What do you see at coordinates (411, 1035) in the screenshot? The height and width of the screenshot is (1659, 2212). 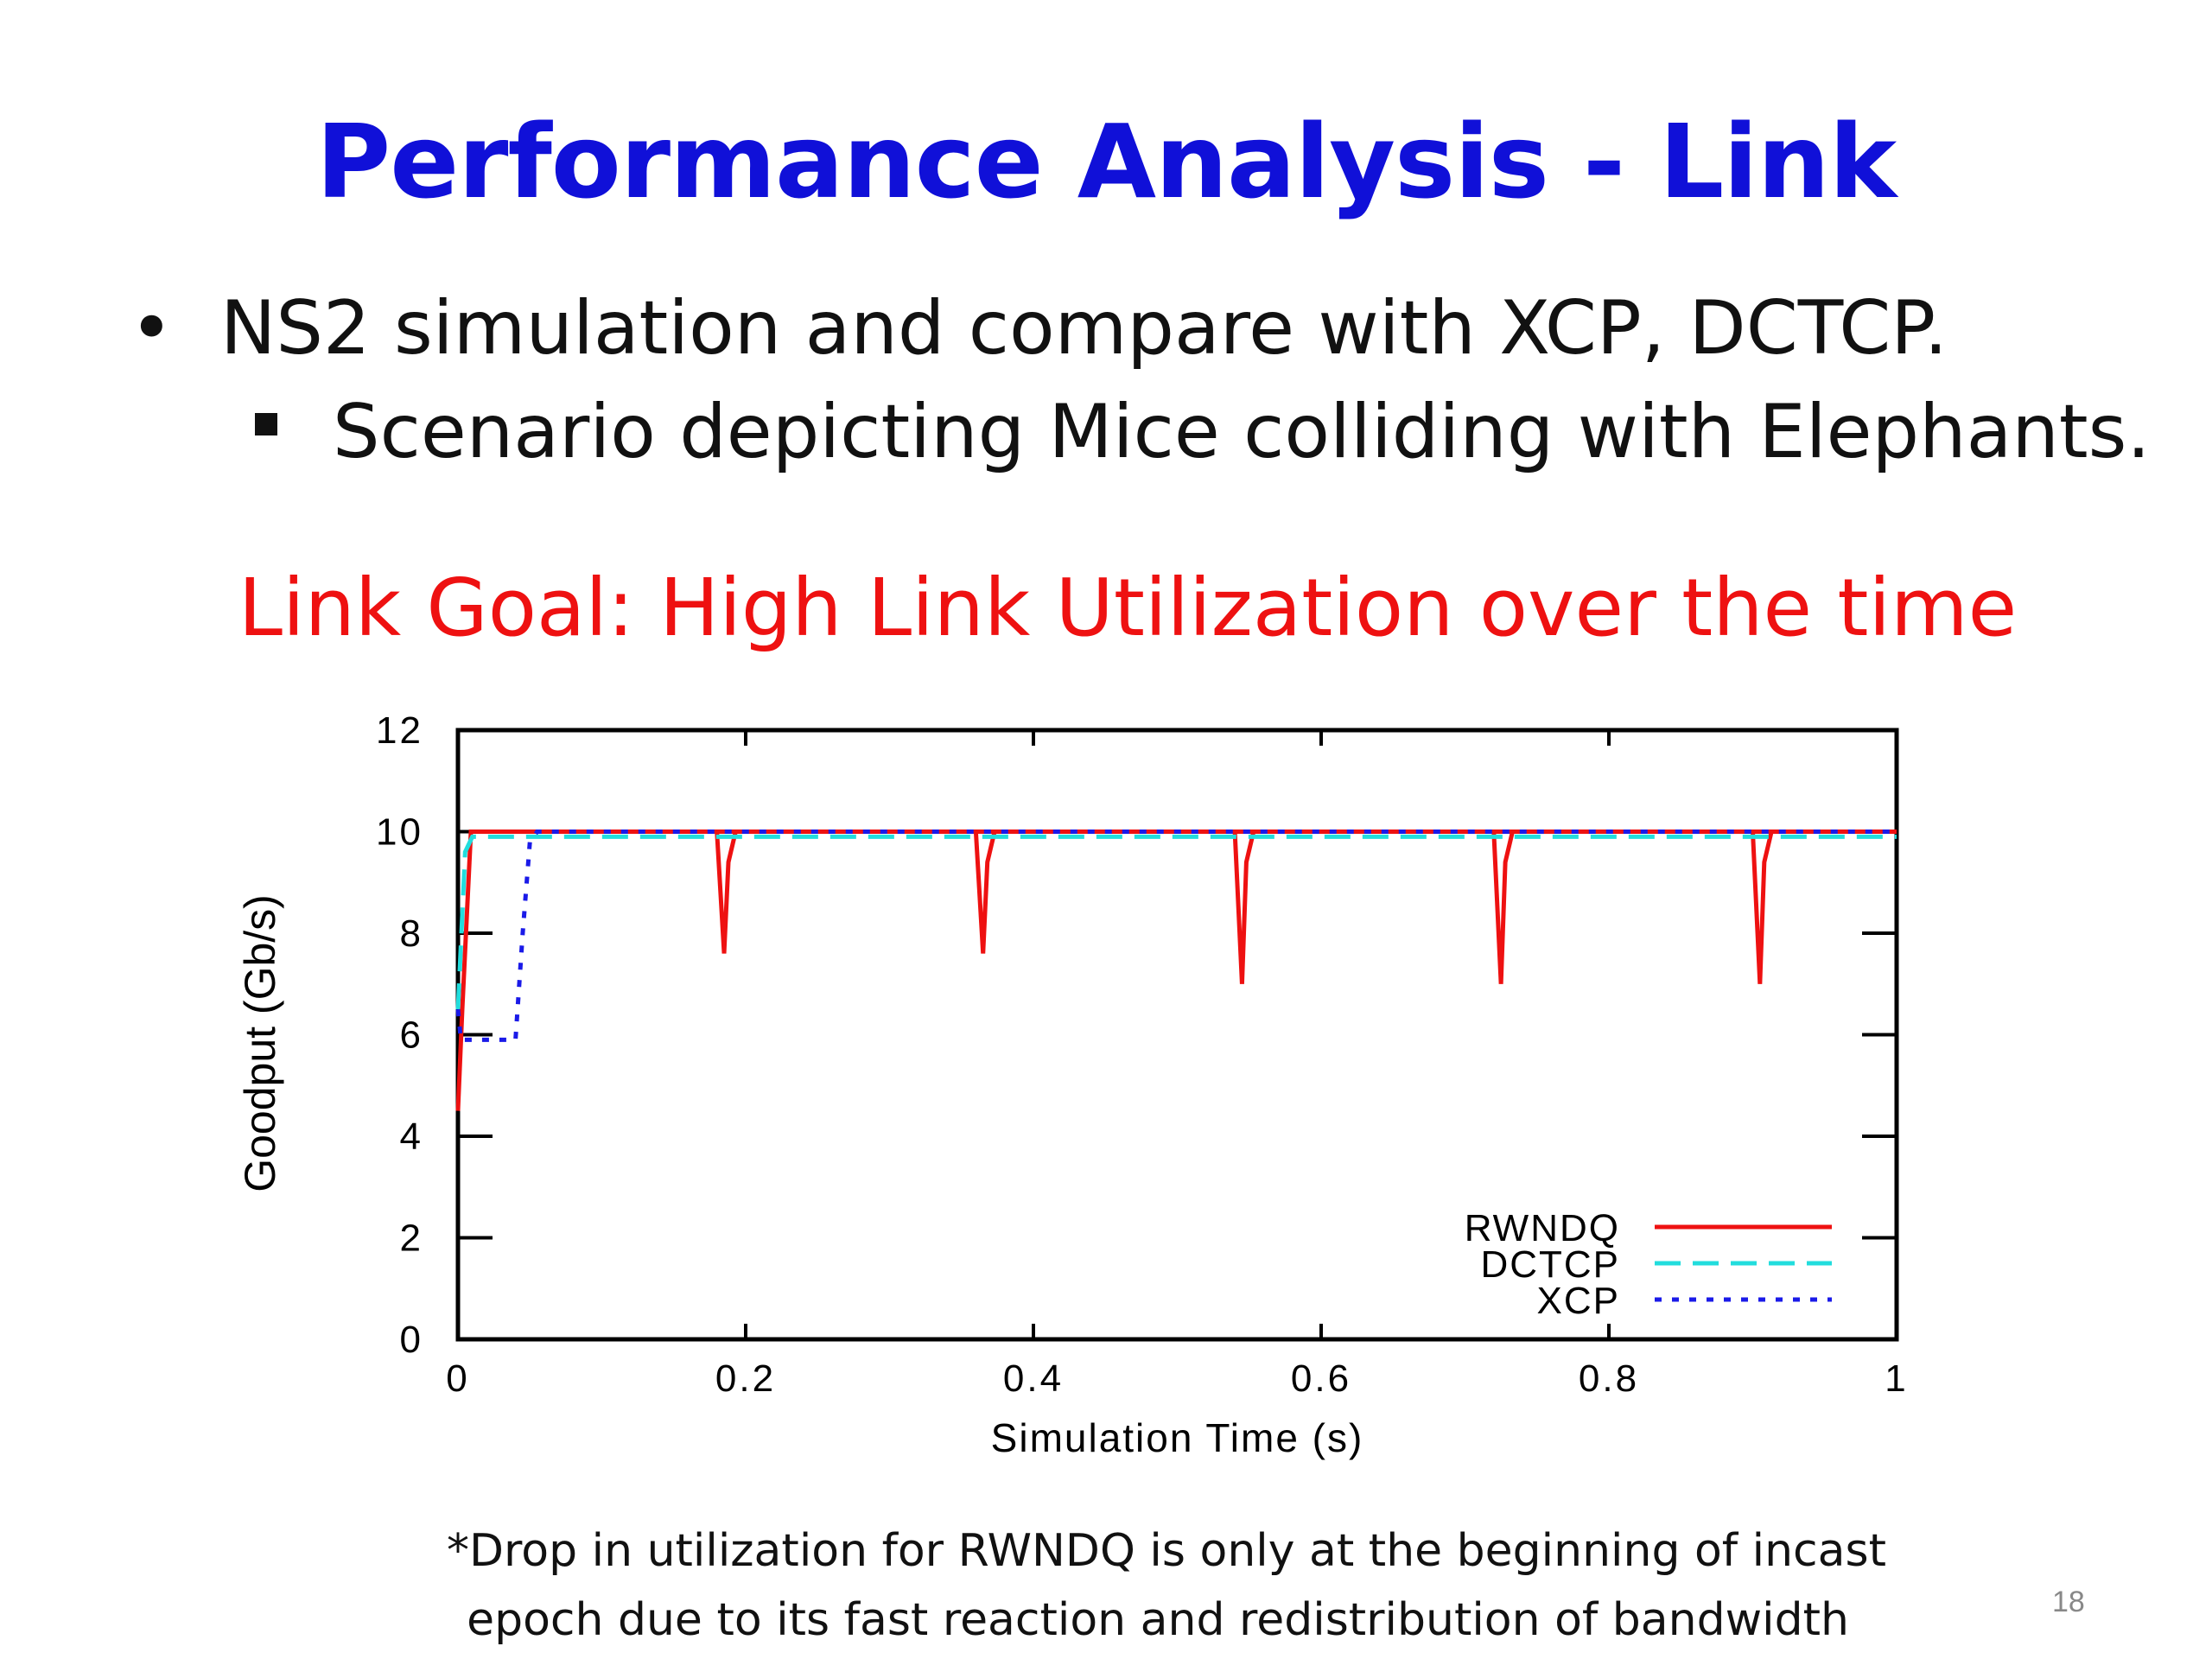 I see `y-tick-label: 6` at bounding box center [411, 1035].